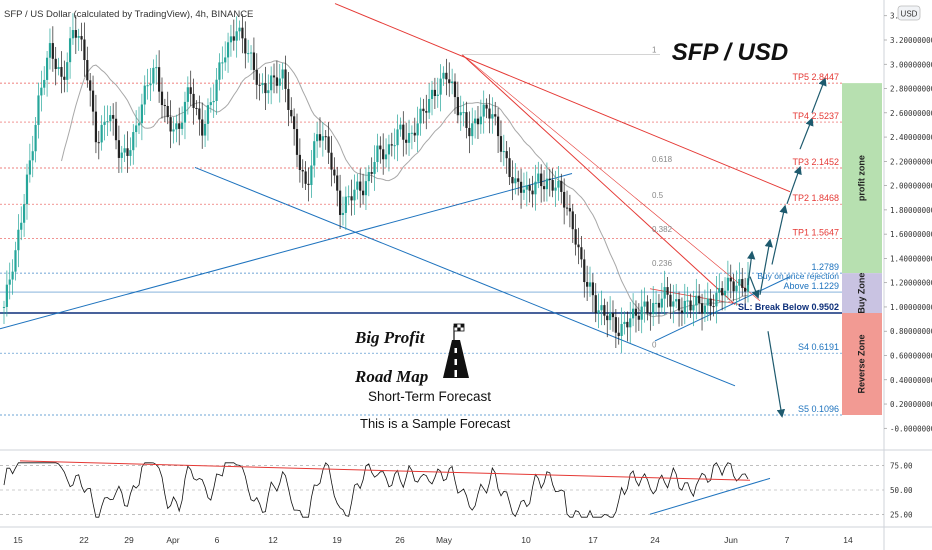 This screenshot has height=550, width=932. What do you see at coordinates (722, 309) in the screenshot?
I see `blue-rising-support` at bounding box center [722, 309].